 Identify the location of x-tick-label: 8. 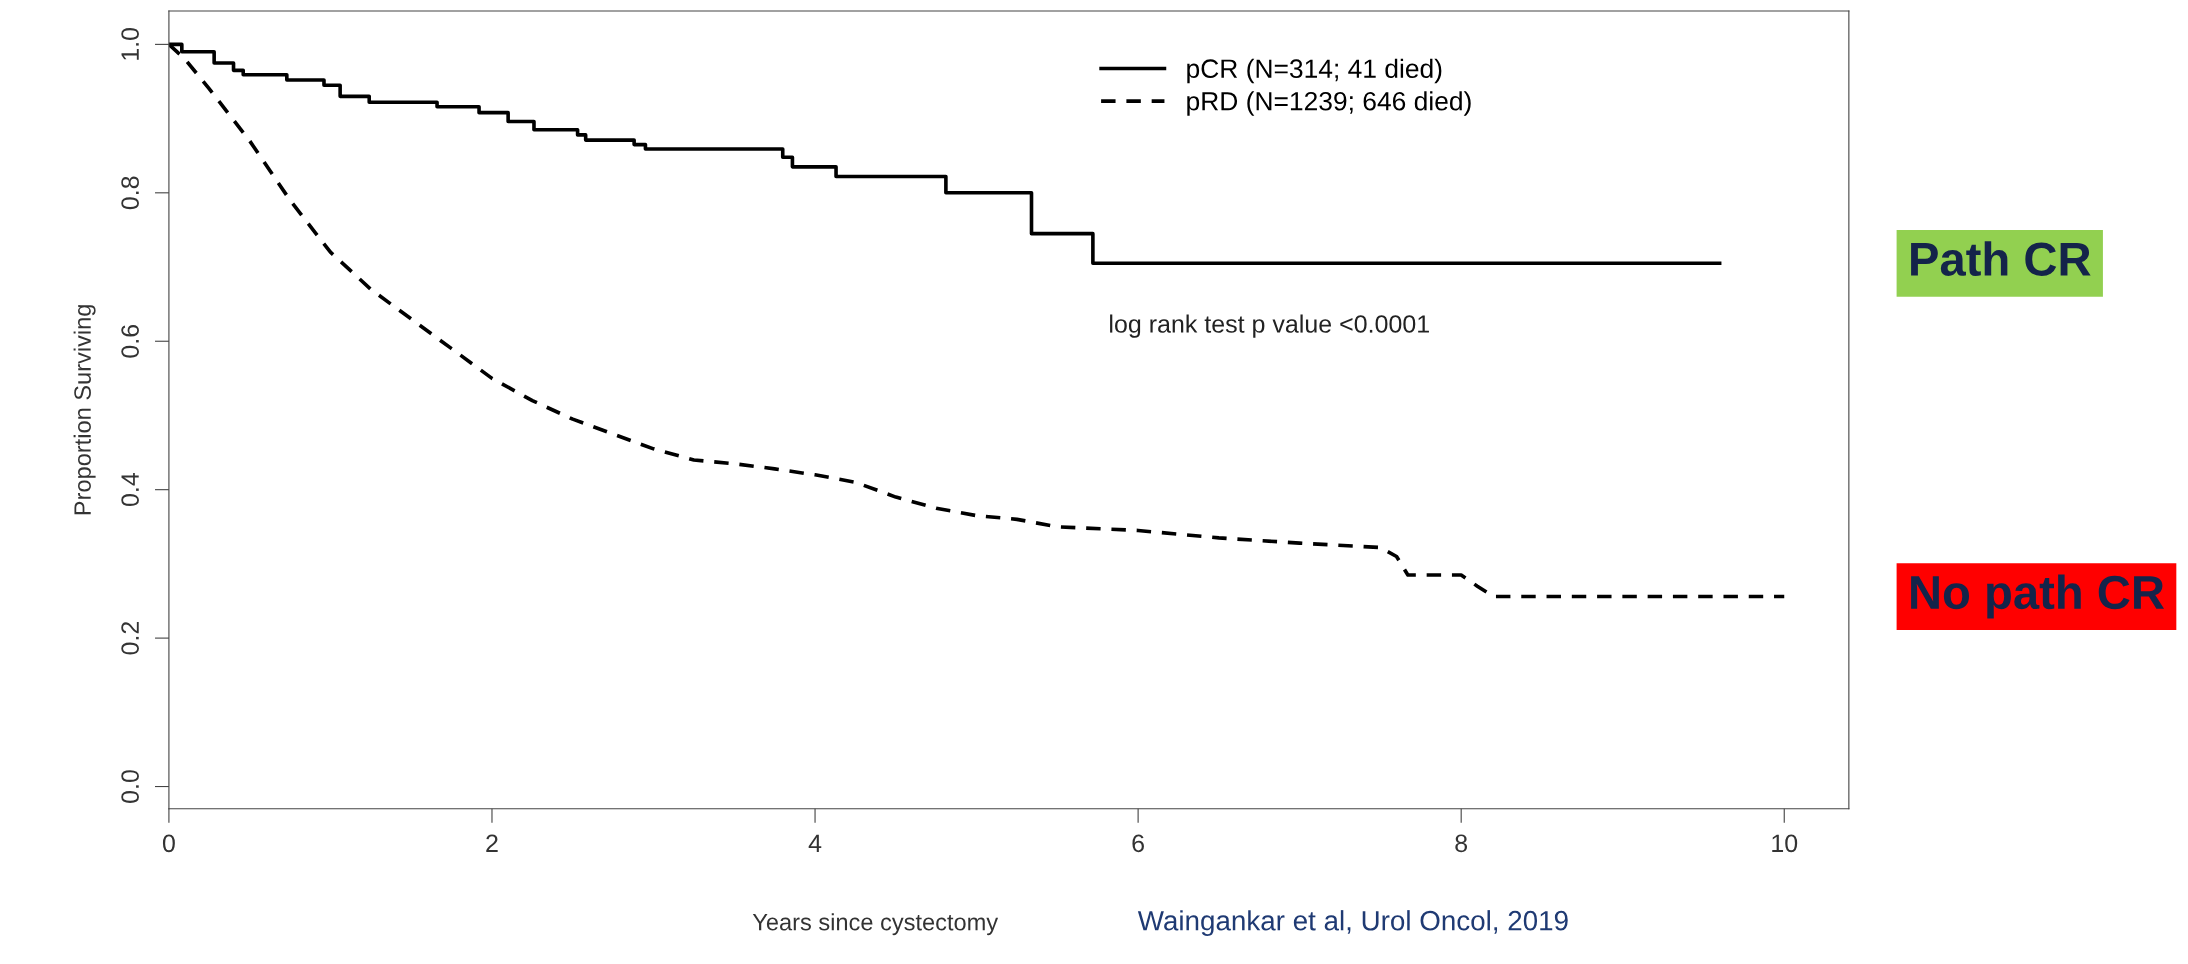
(1461, 843).